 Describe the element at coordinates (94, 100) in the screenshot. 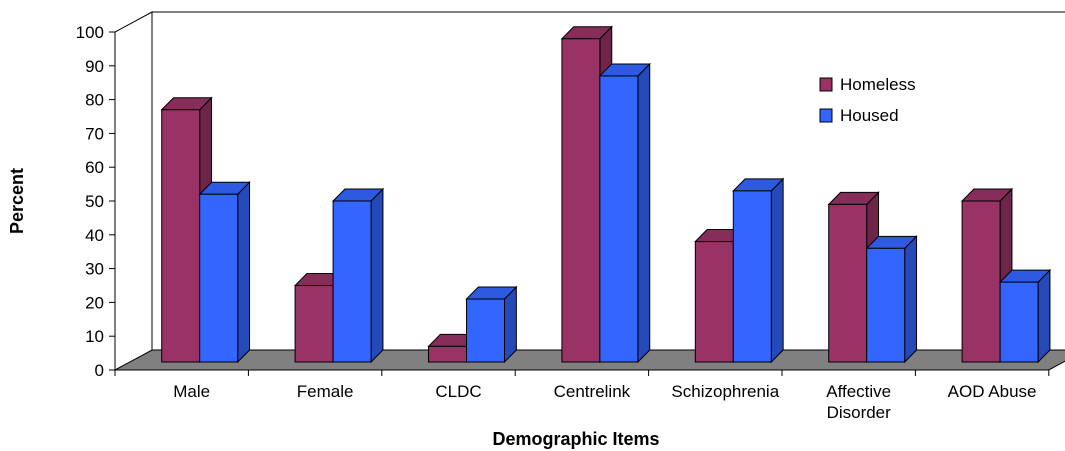

I see `y-tick-label: 80` at that location.